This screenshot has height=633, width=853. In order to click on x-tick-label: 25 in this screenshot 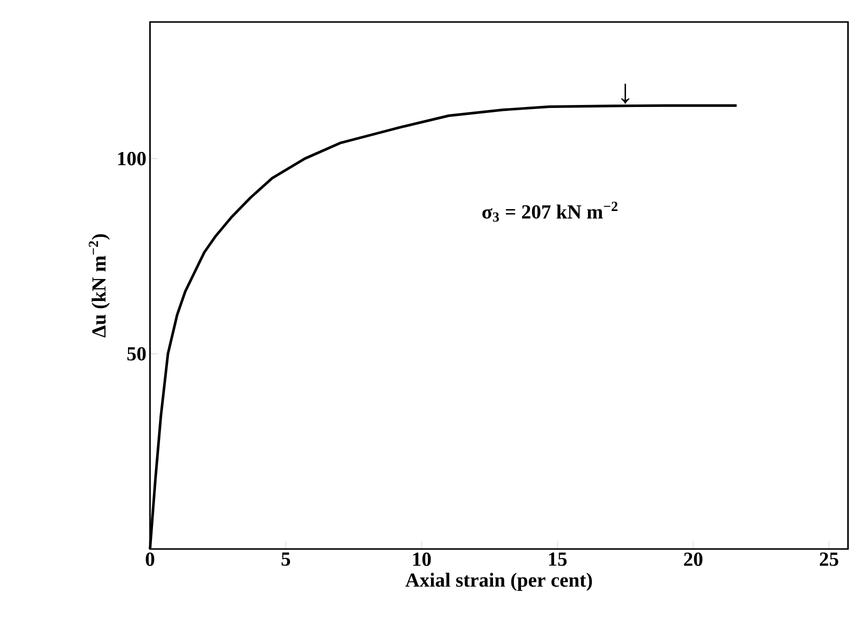, I will do `click(829, 559)`.